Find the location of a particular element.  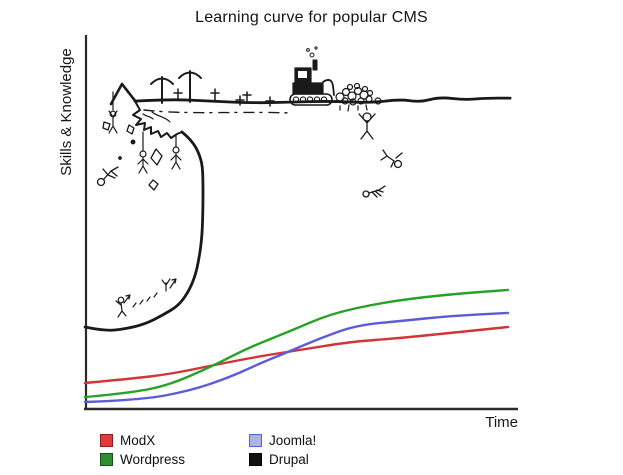

legend: ModX Joomla! Wordpress Drupal is located at coordinates (208, 450).